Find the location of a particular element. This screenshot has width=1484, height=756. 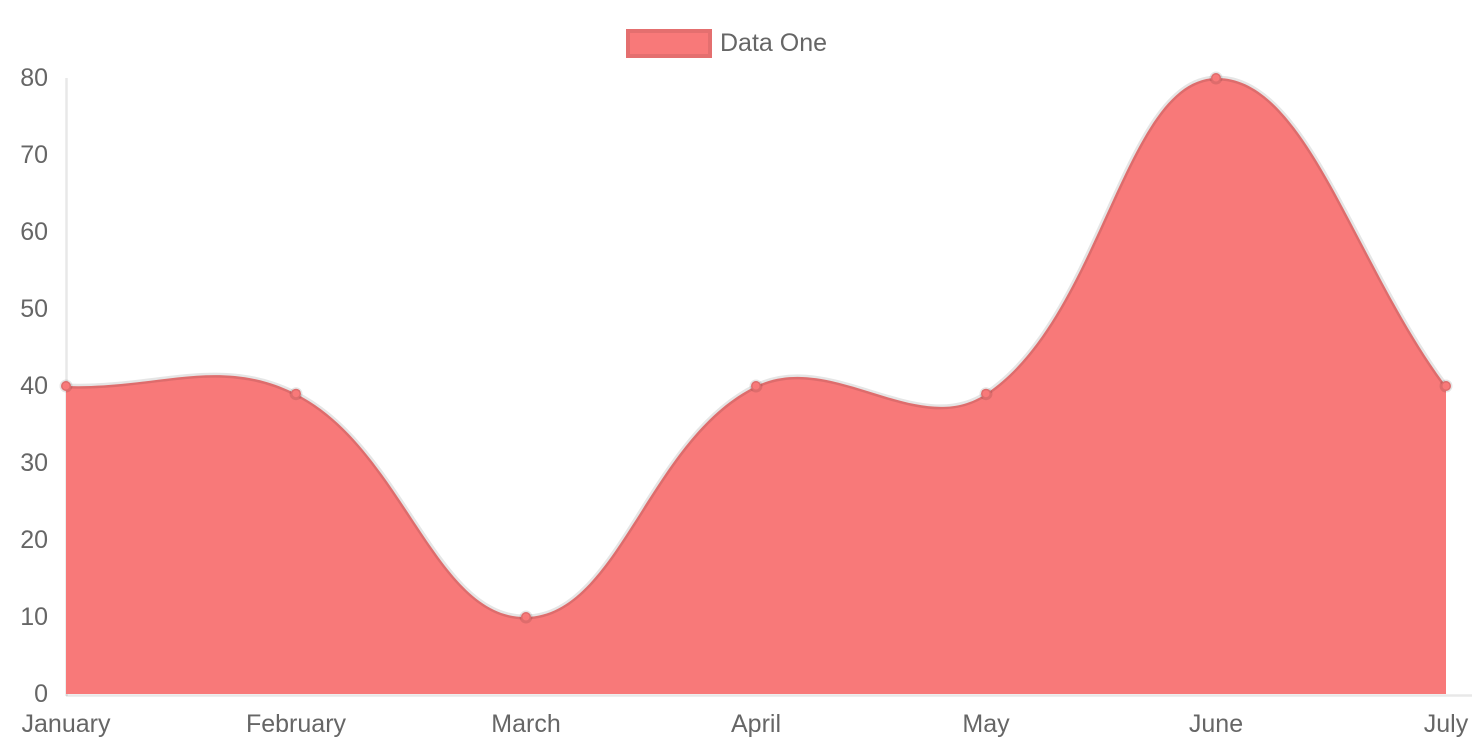

x-tick-label-february: February is located at coordinates (296, 724).